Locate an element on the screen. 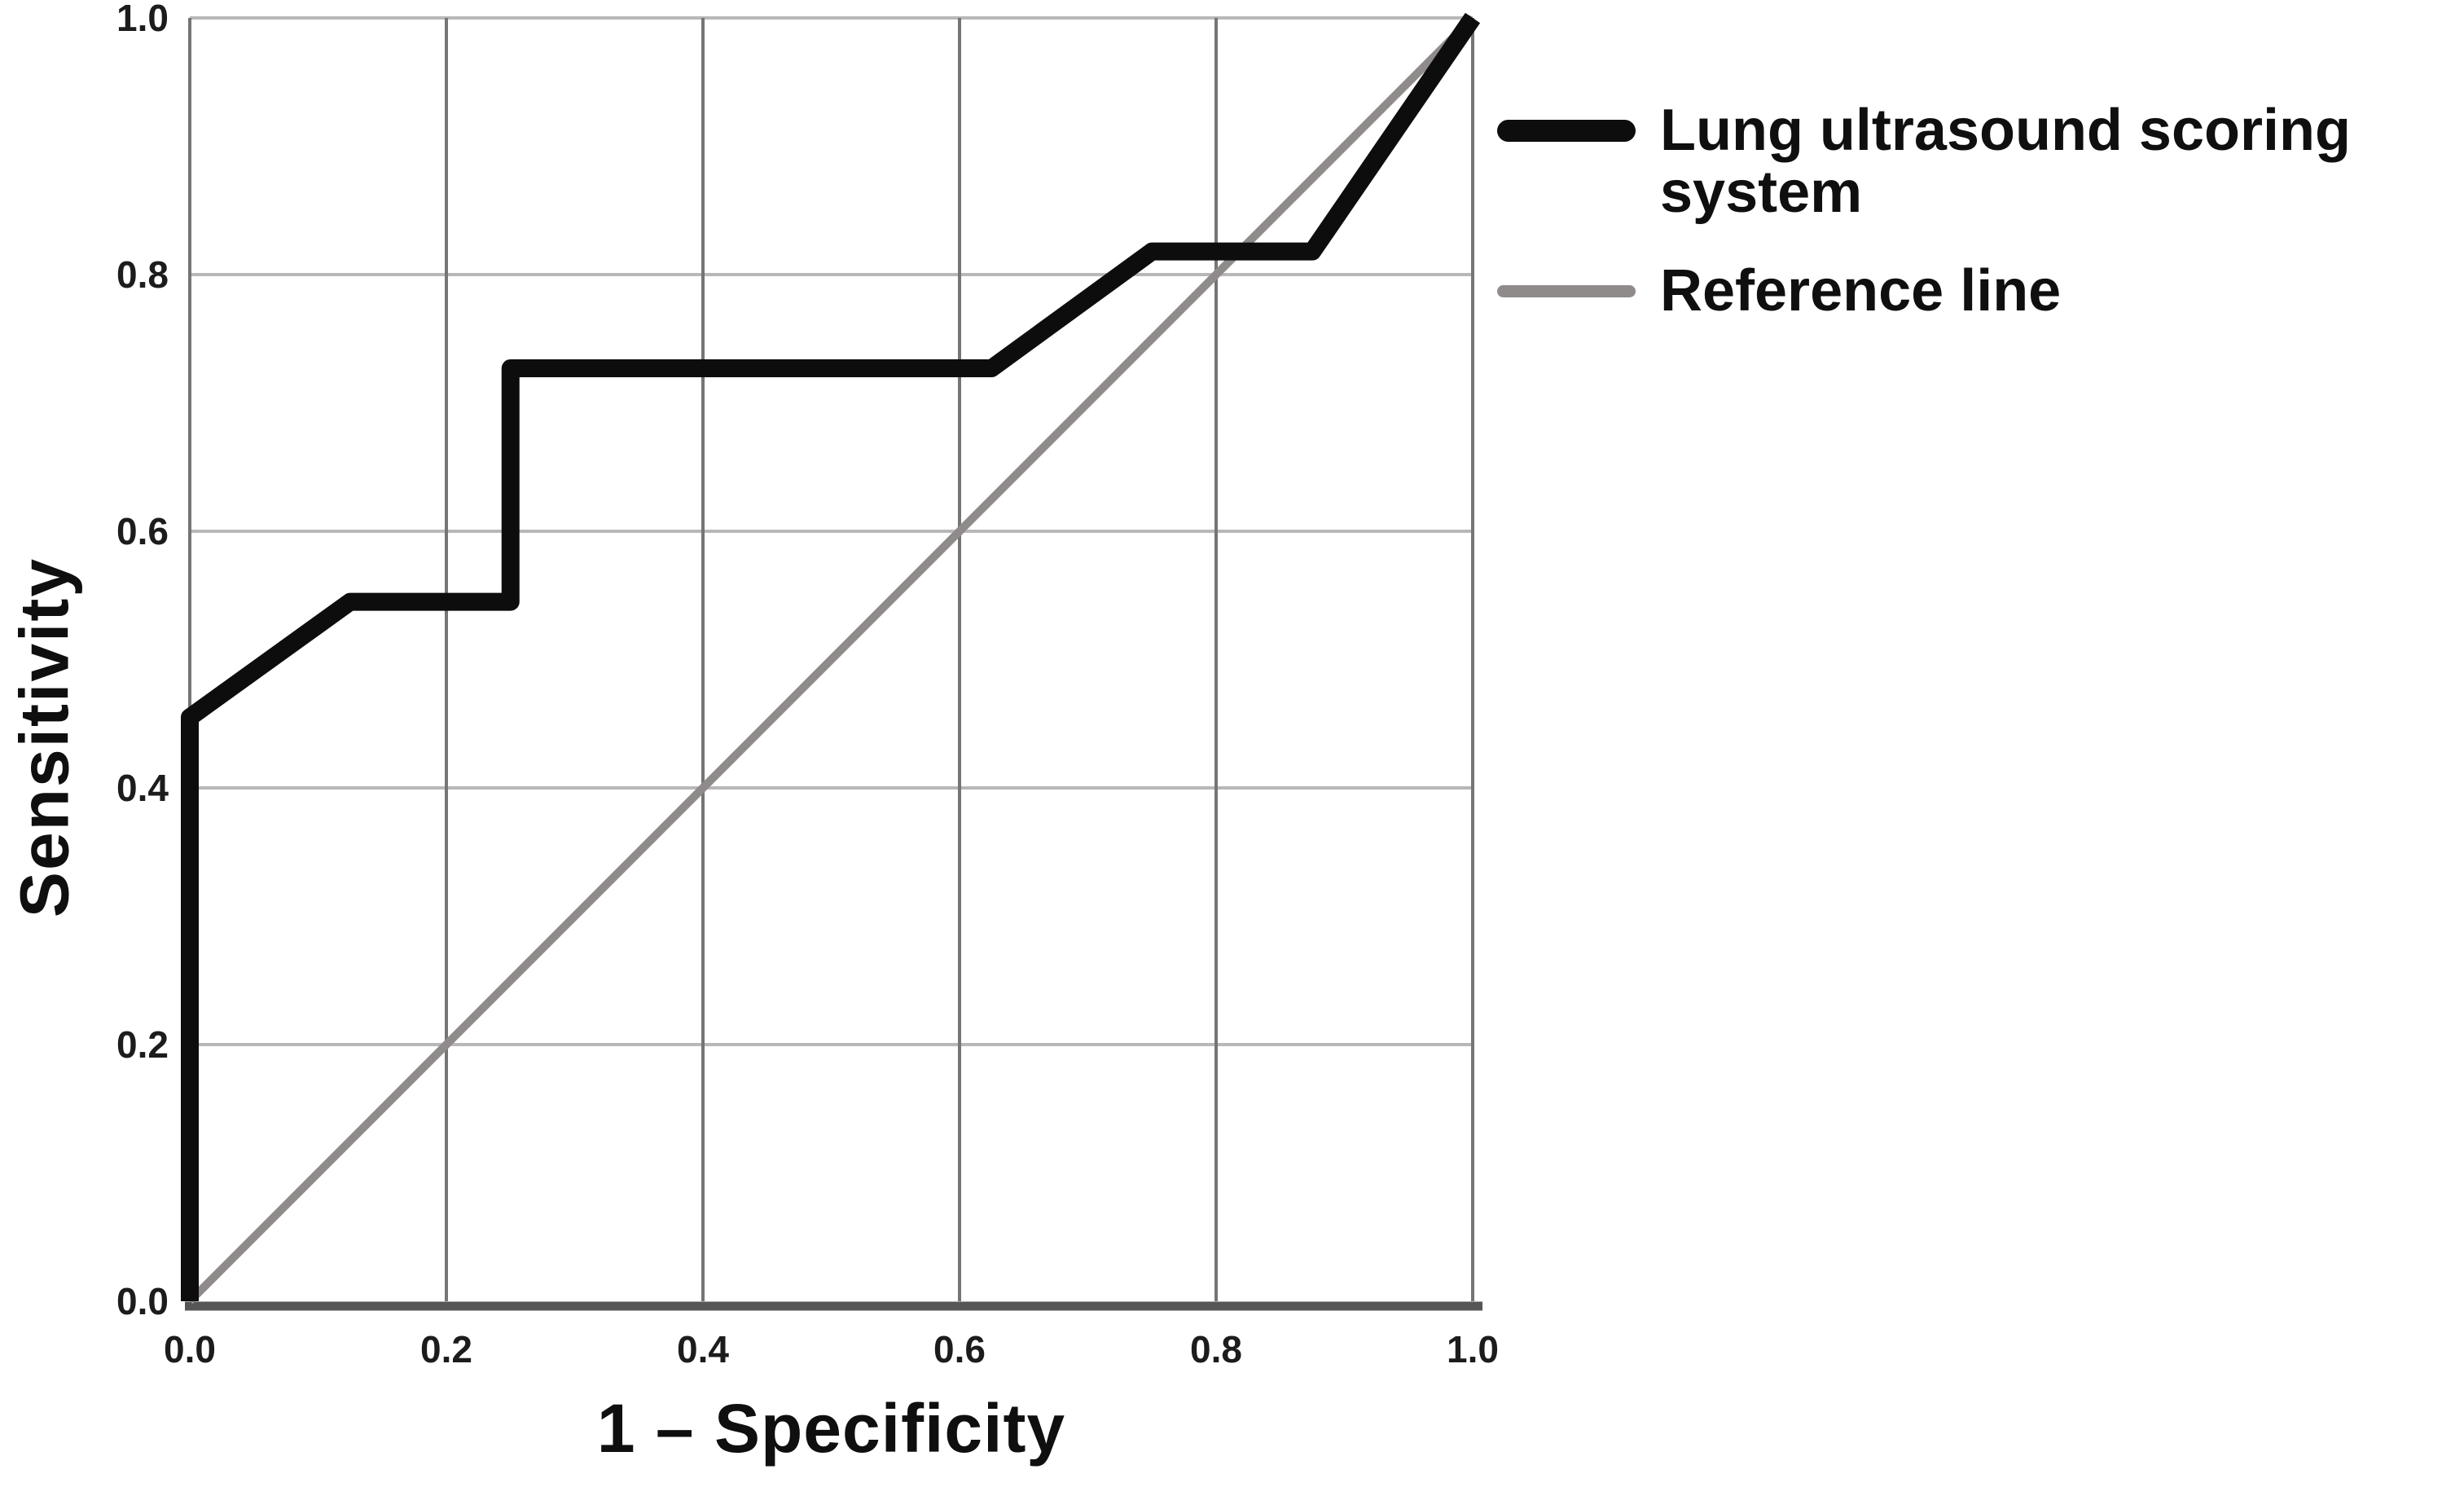  y-tick-label: 0.4 is located at coordinates (142, 788).